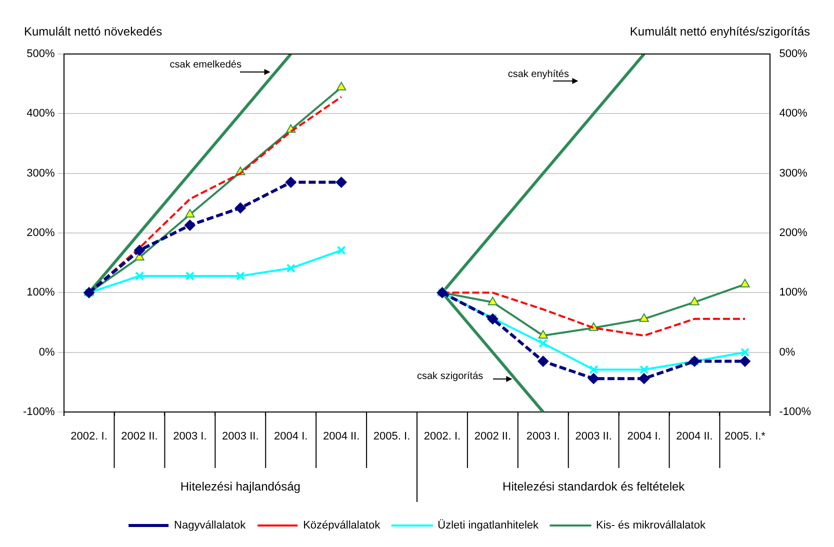  What do you see at coordinates (47, 352) in the screenshot?
I see `y-tick-label: 0%` at bounding box center [47, 352].